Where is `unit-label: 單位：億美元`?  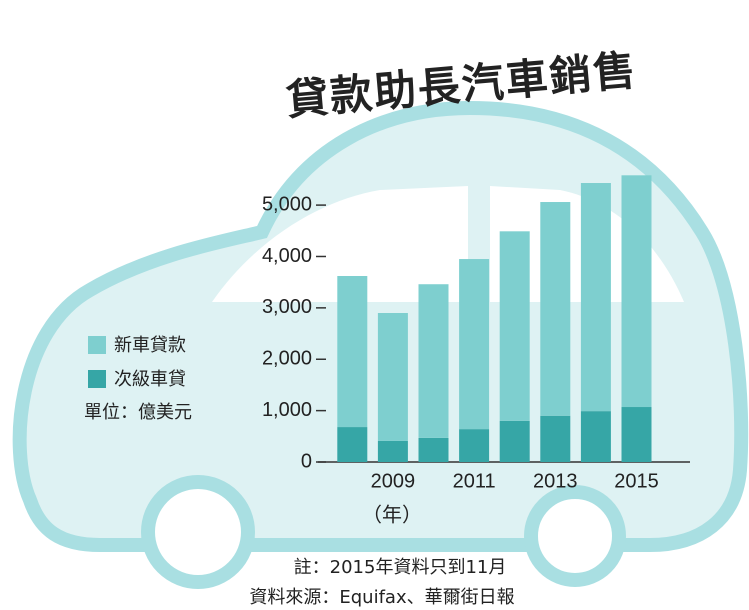
unit-label: 單位：億美元 is located at coordinates (138, 412).